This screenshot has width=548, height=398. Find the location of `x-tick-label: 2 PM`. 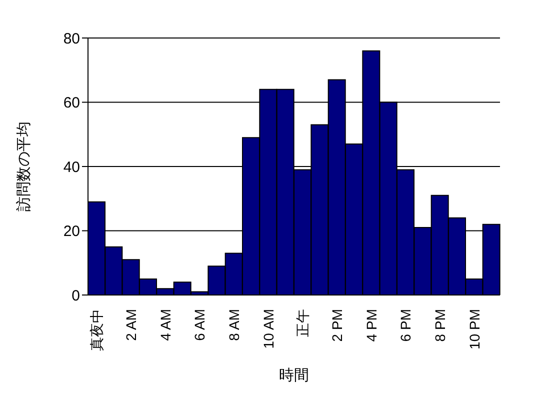

x-tick-label: 2 PM is located at coordinates (336, 325).